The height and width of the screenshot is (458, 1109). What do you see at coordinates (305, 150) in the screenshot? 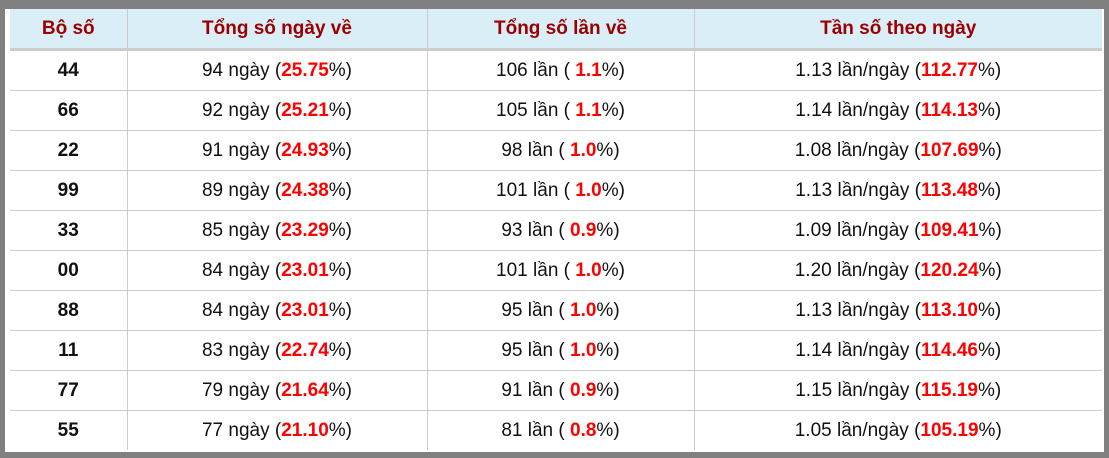
I see `days-percent: 24.93` at bounding box center [305, 150].